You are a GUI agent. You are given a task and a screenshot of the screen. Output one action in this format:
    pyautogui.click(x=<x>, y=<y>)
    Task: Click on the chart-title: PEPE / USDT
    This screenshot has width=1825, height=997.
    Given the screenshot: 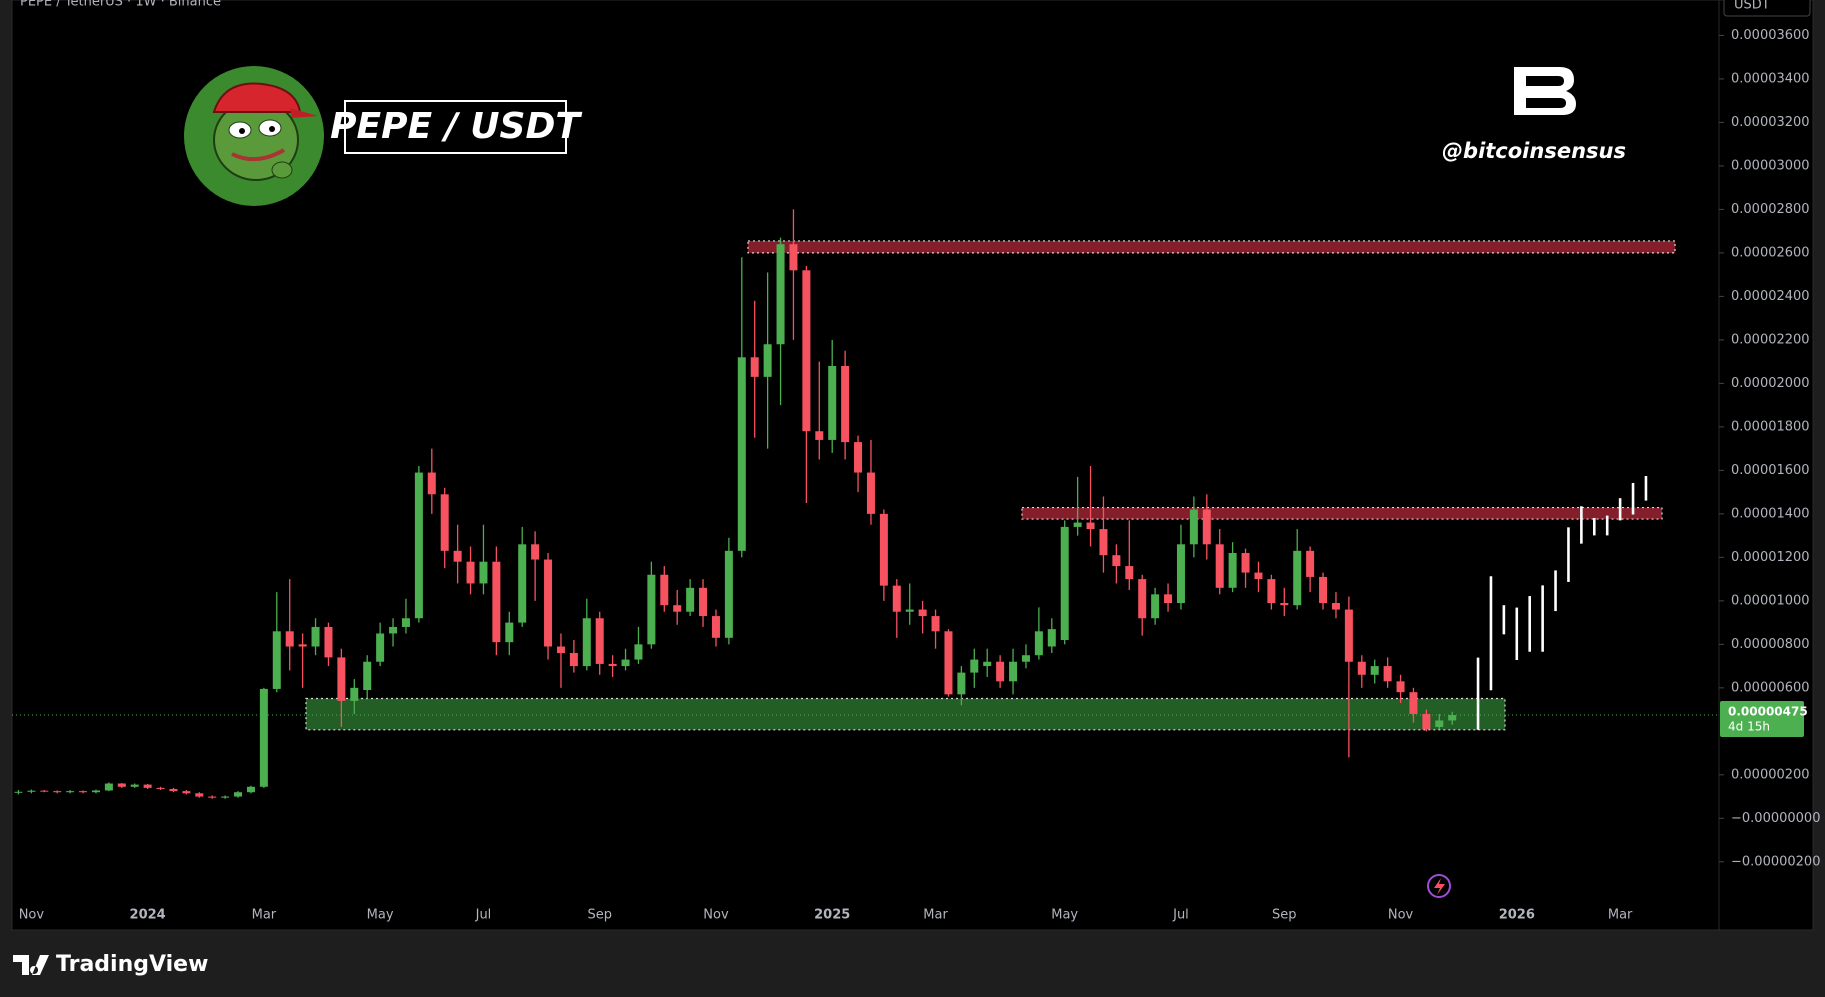 What is the action you would take?
    pyautogui.click(x=456, y=126)
    